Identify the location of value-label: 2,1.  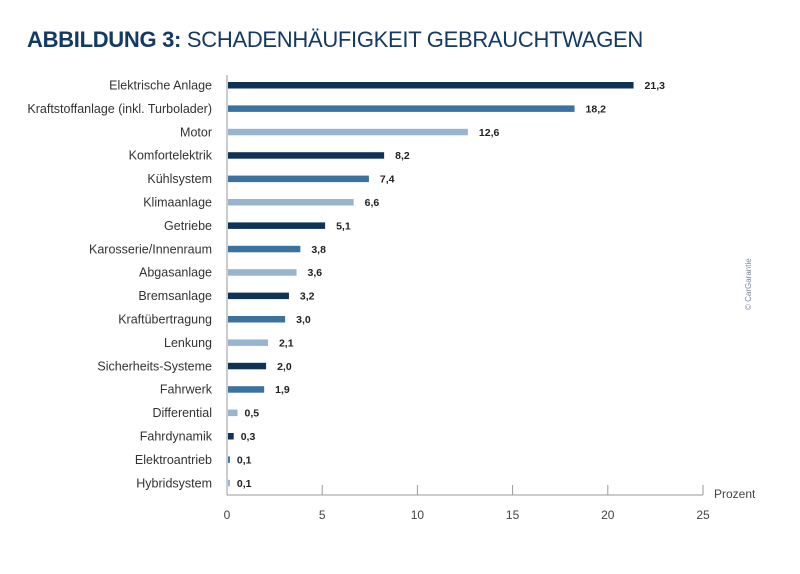
(286, 343).